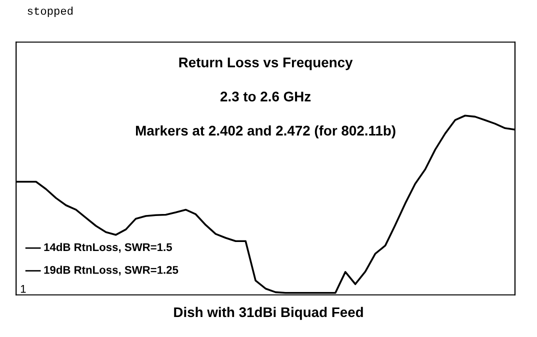 The image size is (537, 337). I want to click on chart-title: Return Loss vs Frequency, so click(266, 64).